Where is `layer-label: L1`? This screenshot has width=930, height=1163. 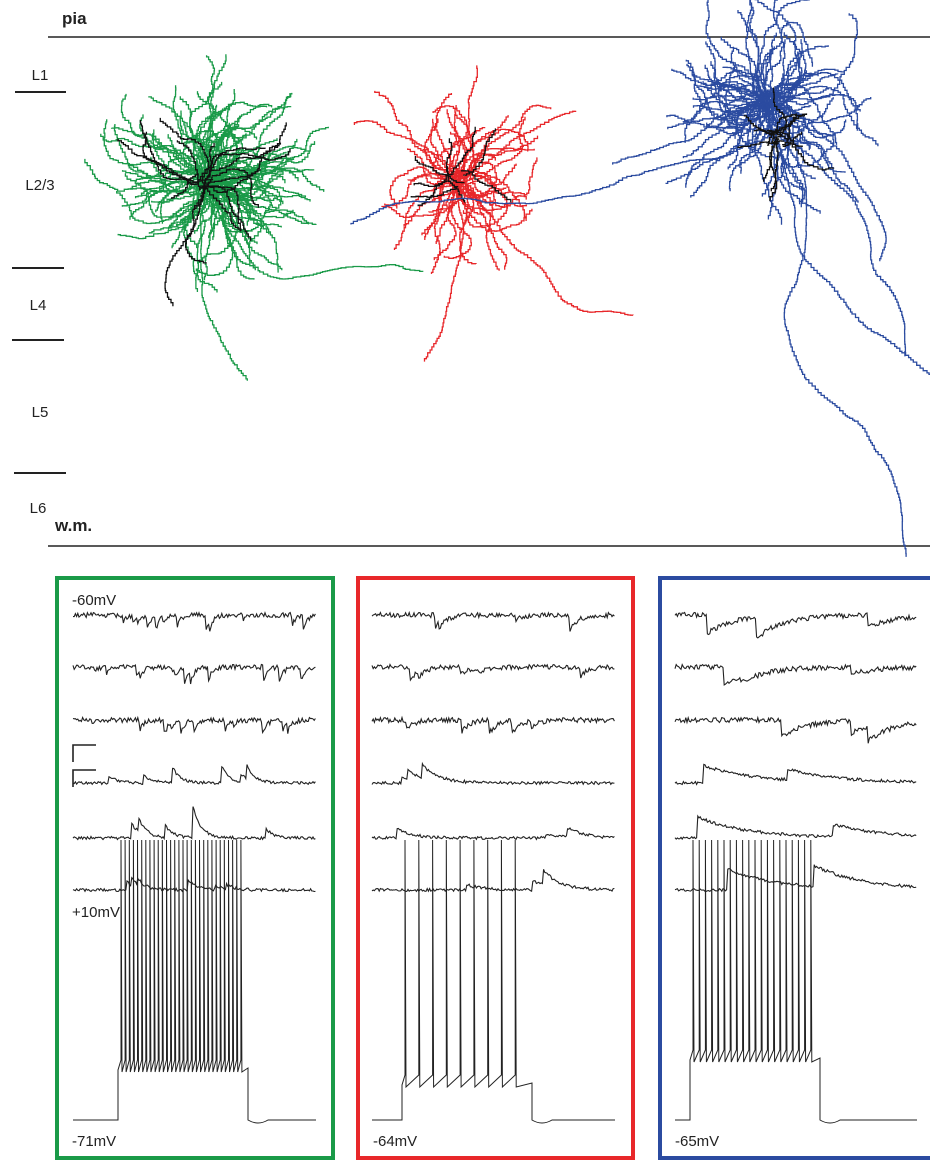
layer-label: L1 is located at coordinates (40, 75).